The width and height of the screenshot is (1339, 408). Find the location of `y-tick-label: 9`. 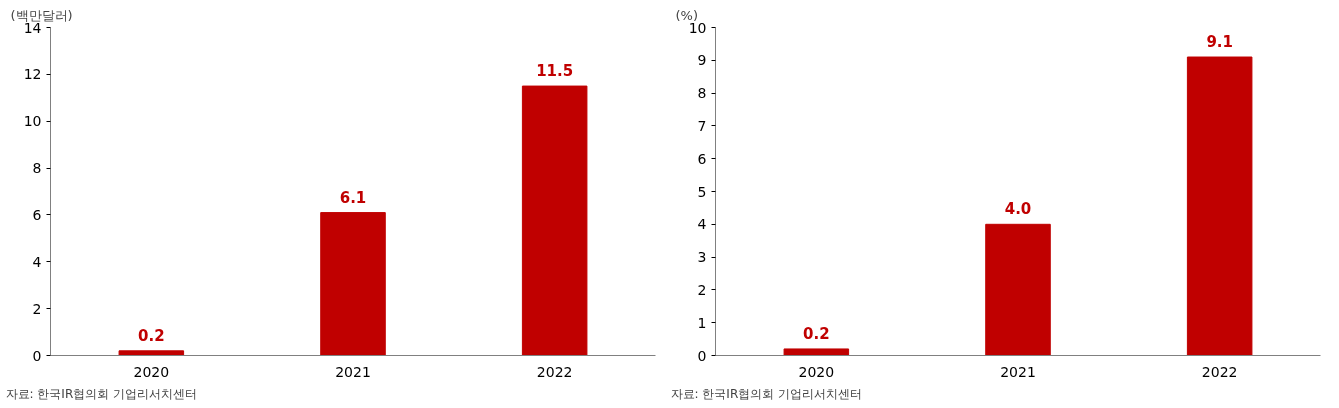

y-tick-label: 9 is located at coordinates (702, 60).